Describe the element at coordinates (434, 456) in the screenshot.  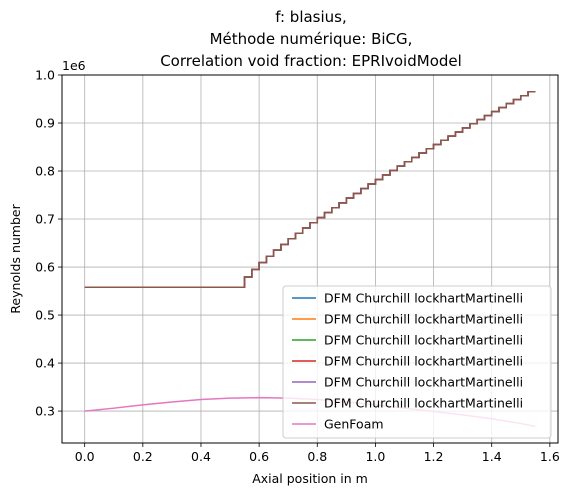
I see `x-tick-label: 1.2` at that location.